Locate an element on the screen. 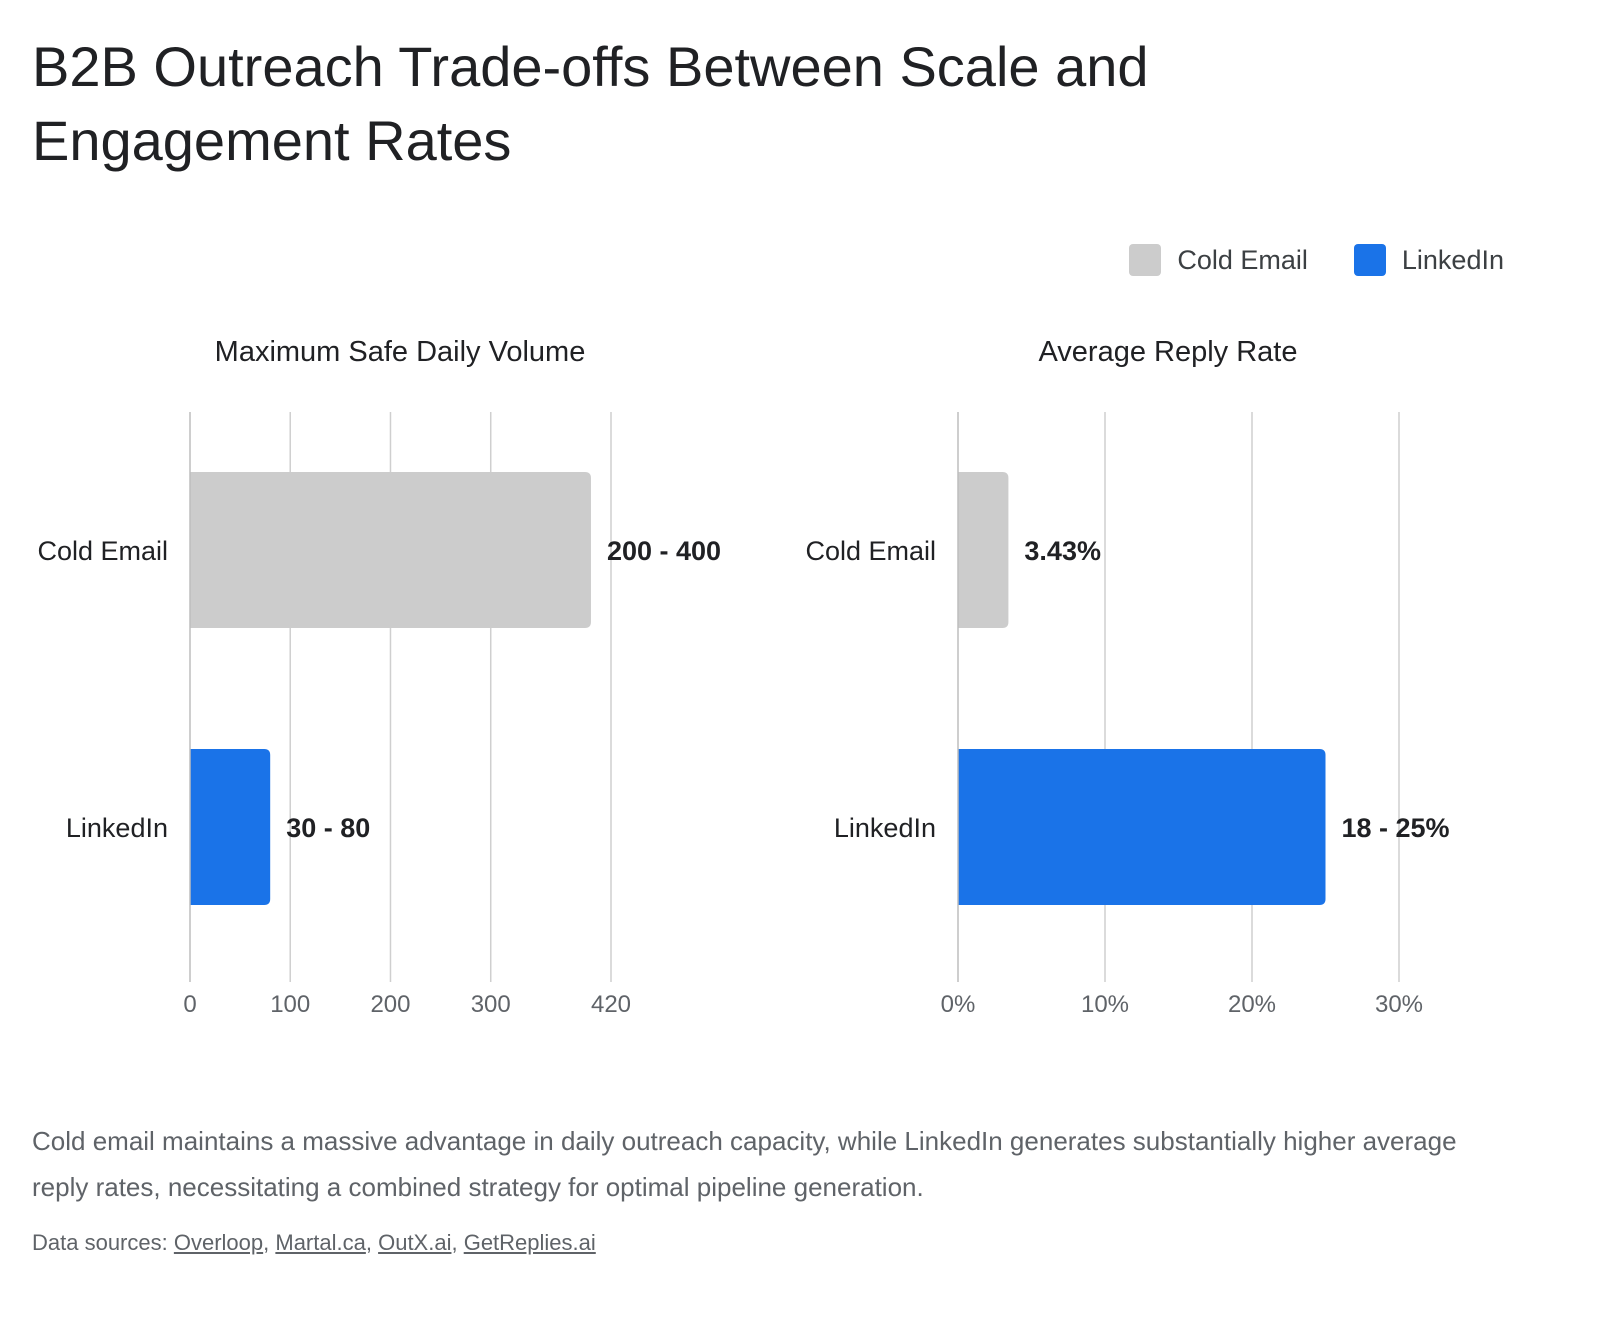  chart-1-tick-label-100: 100 is located at coordinates (290, 1004).